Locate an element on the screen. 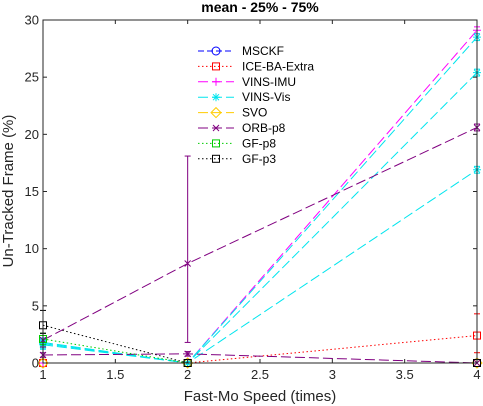 This screenshot has height=406, width=483. y-tick-label-5: 25 is located at coordinates (32, 77).